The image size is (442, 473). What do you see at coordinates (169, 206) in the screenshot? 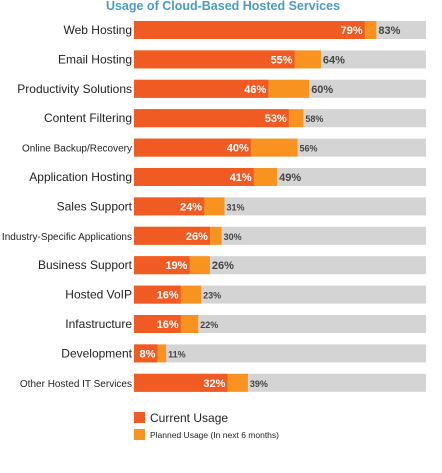
I see `current-bar-sales-support` at bounding box center [169, 206].